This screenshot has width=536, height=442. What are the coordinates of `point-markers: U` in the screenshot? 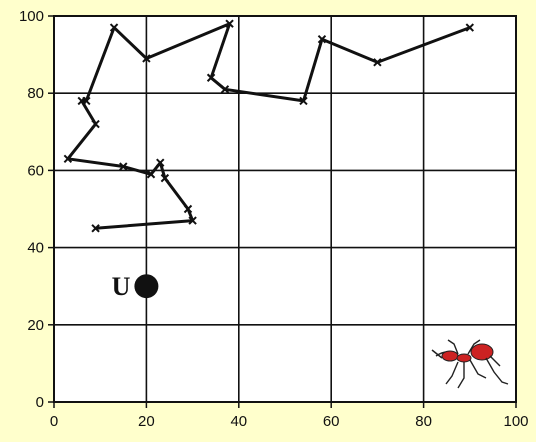 It's located at (135, 286).